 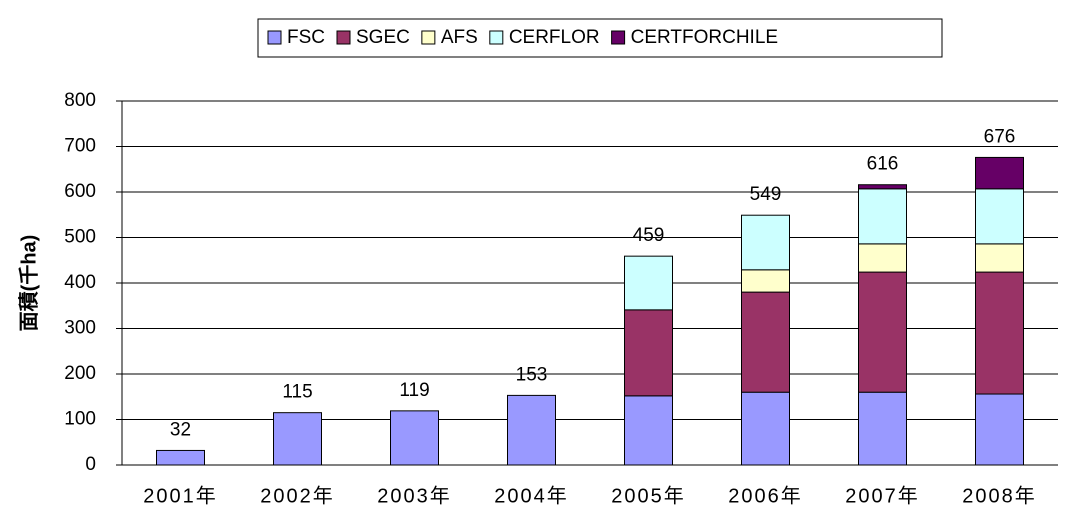 What do you see at coordinates (90, 464) in the screenshot?
I see `y-tick-label: 0` at bounding box center [90, 464].